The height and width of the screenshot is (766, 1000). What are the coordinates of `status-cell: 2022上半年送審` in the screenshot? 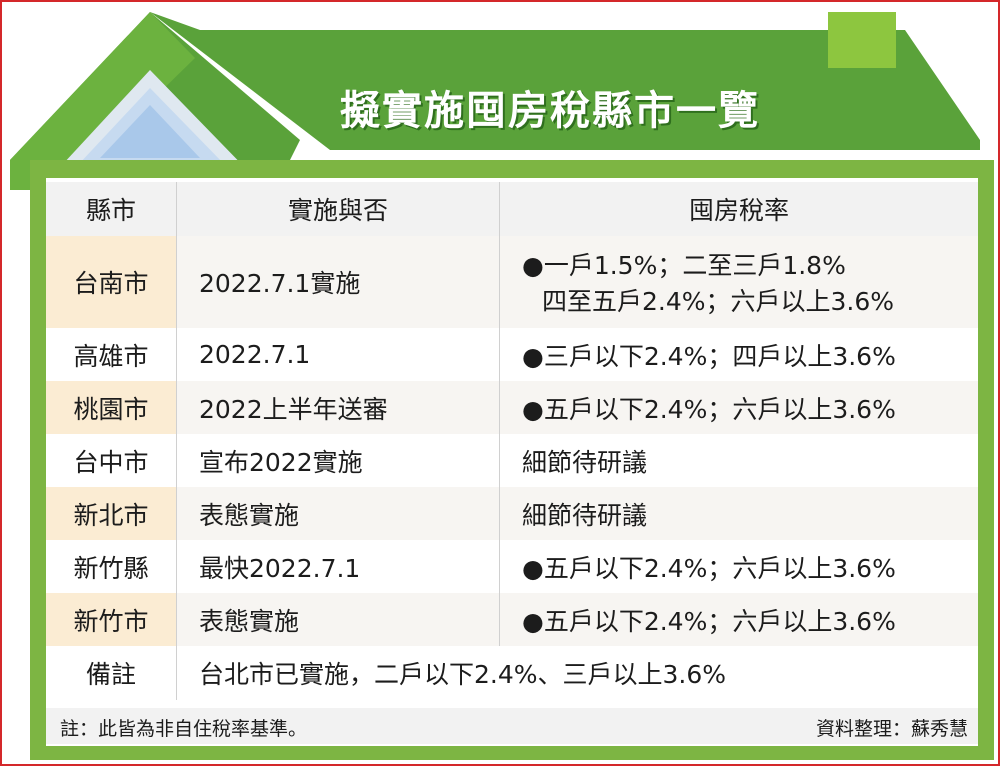 It's located at (338, 407).